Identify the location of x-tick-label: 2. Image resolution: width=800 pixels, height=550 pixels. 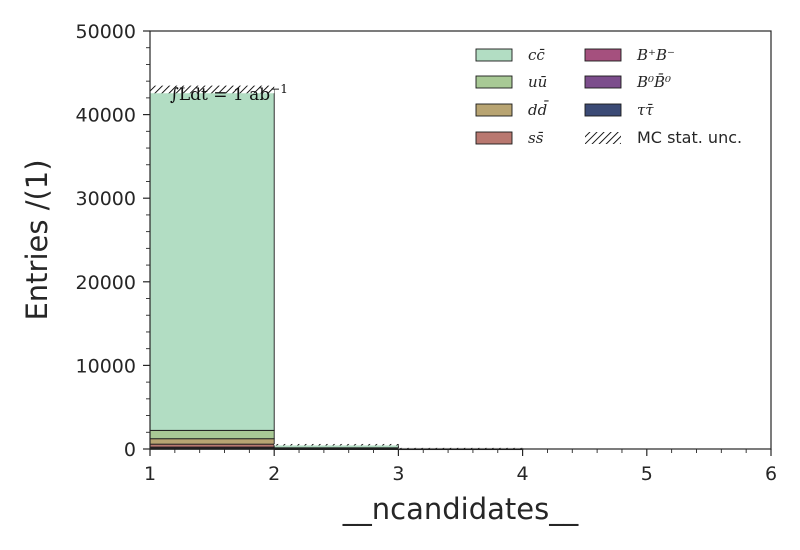
(274, 474).